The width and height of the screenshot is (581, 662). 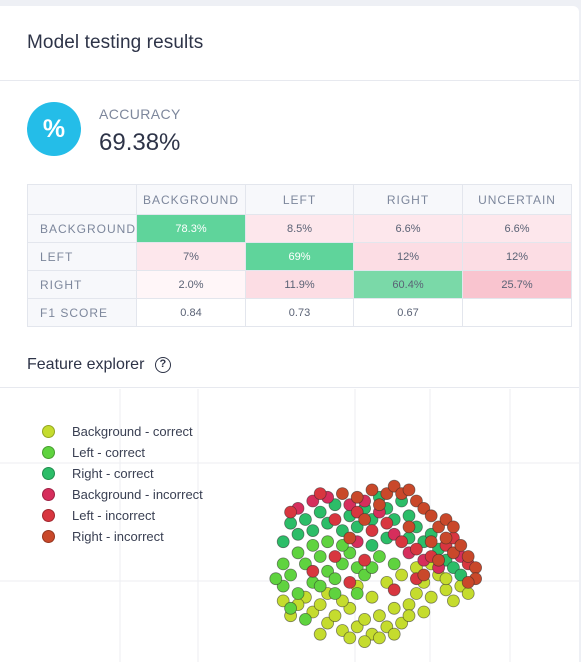 I want to click on matrix-col-header: RIGHT, so click(x=408, y=199).